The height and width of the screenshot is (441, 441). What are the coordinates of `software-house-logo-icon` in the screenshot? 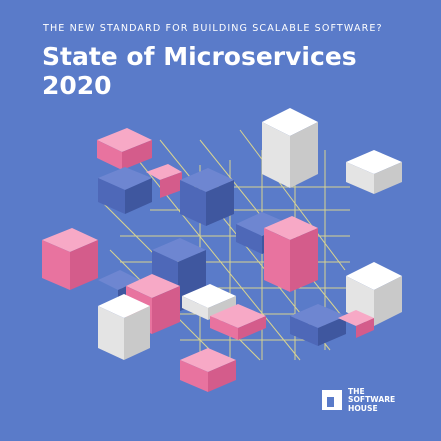 It's located at (332, 400).